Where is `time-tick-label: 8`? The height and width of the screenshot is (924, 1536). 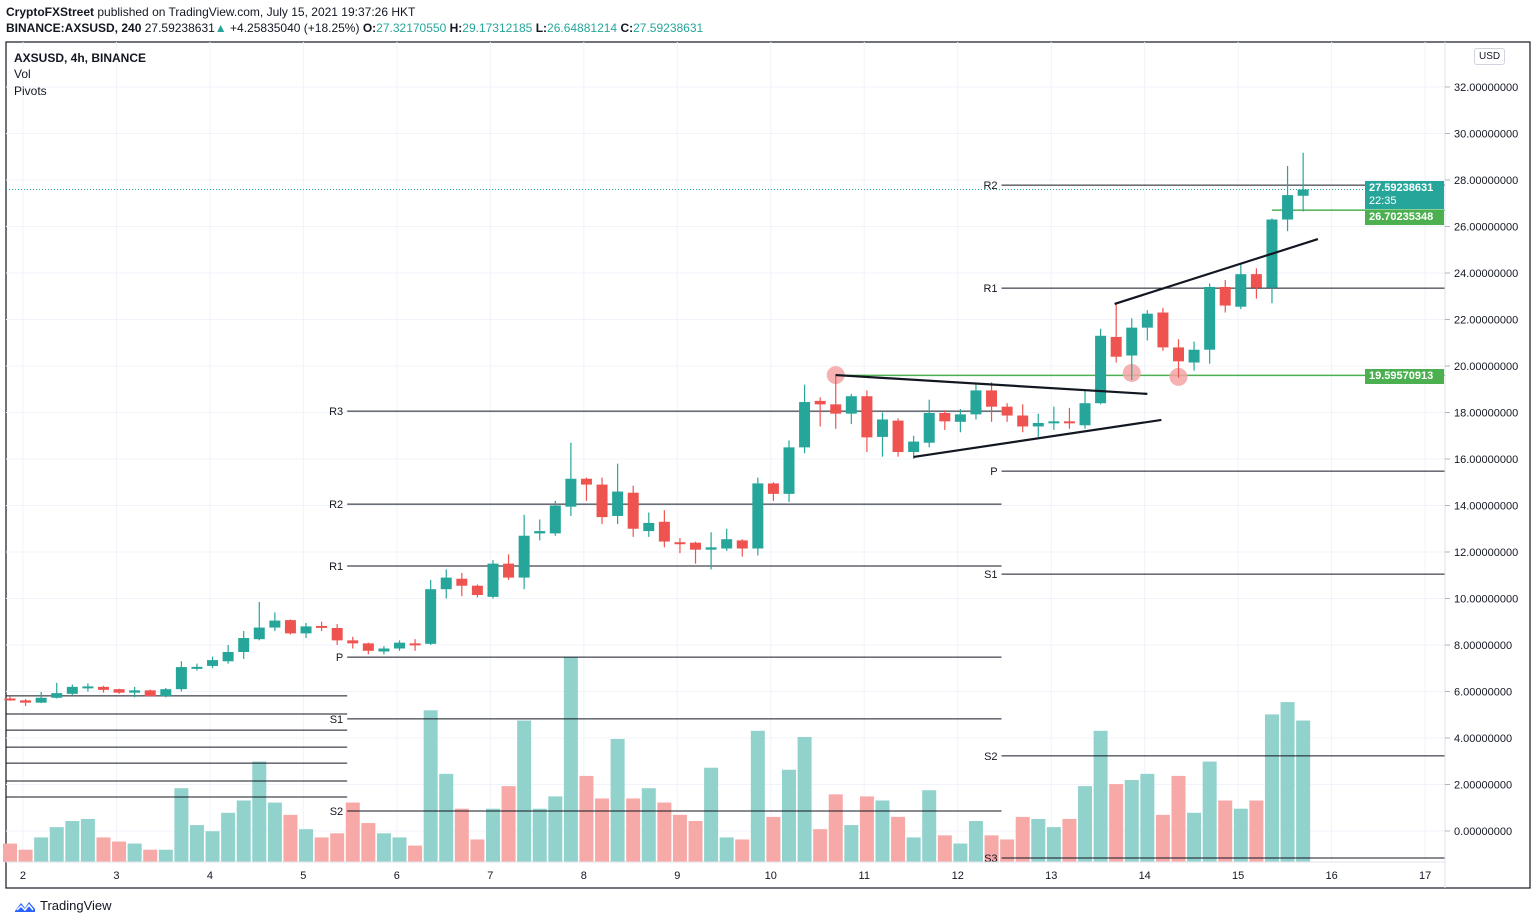
time-tick-label: 8 is located at coordinates (584, 876).